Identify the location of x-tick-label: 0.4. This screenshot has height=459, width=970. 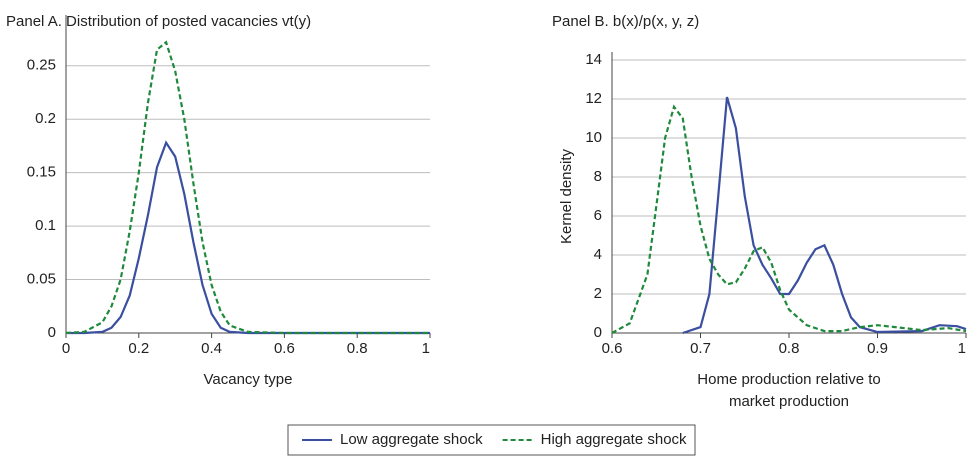
(211, 348).